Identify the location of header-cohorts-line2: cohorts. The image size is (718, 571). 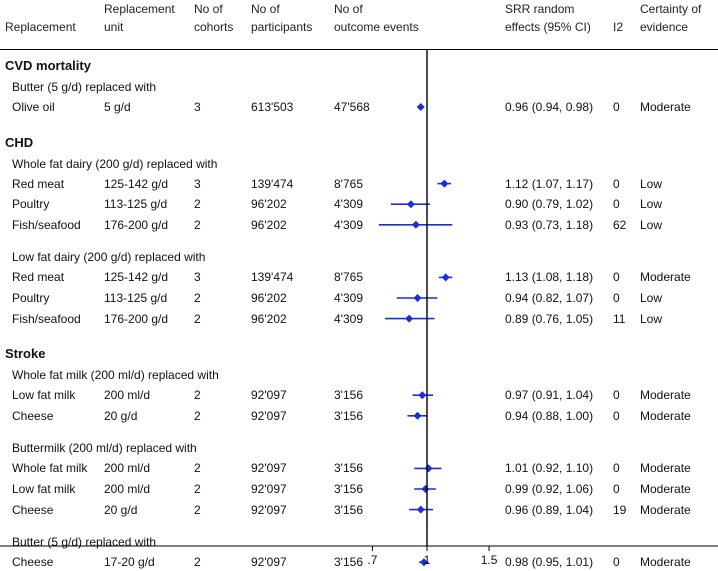
(214, 27).